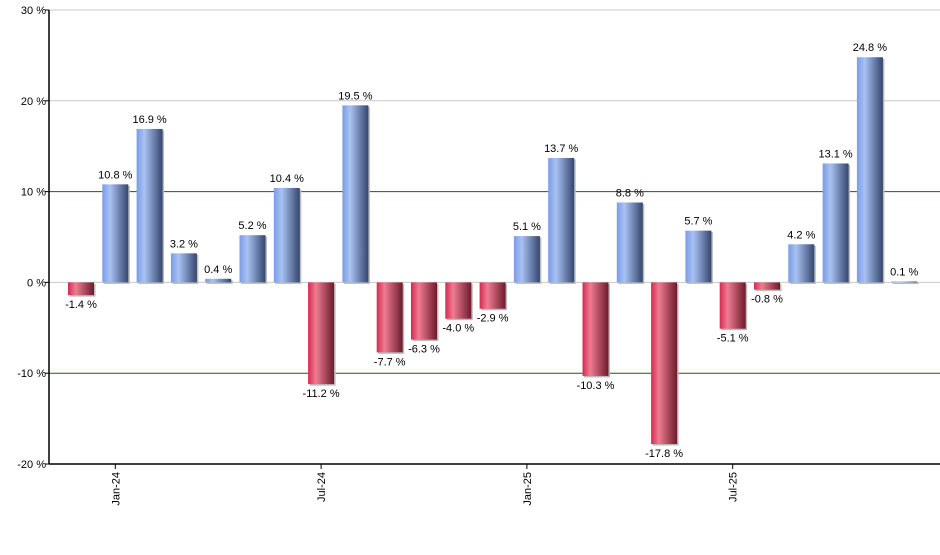 The height and width of the screenshot is (555, 940). Describe the element at coordinates (149, 120) in the screenshot. I see `data-label: 16.9 %` at that location.